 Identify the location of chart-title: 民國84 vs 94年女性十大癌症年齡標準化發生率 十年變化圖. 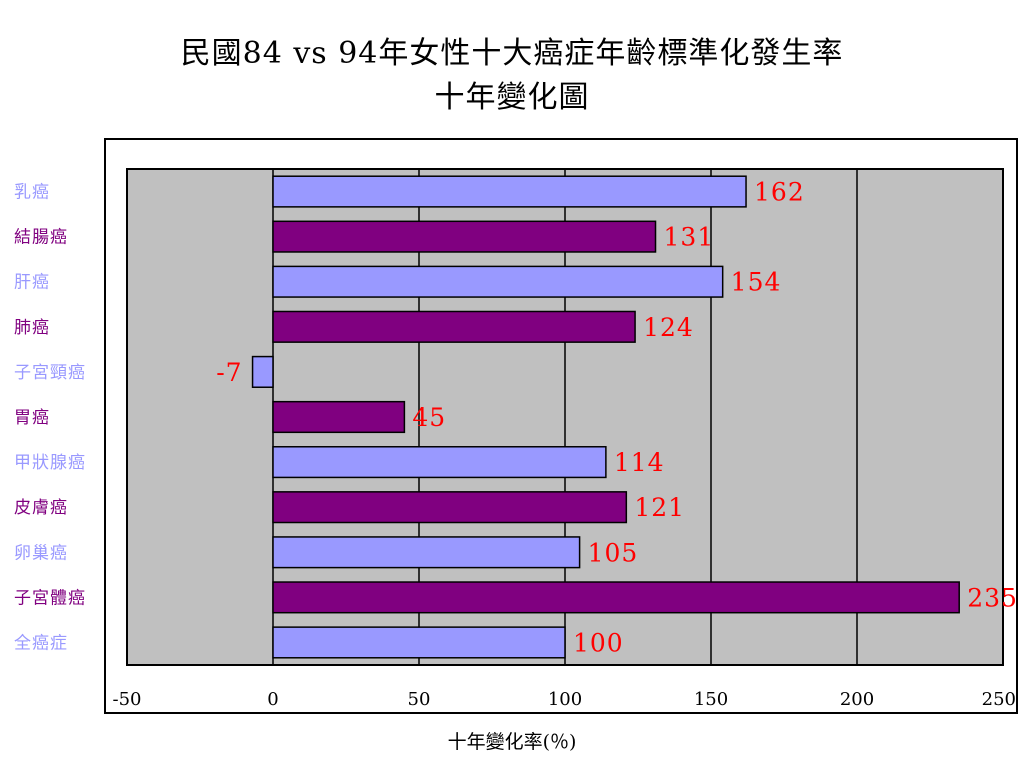
(512, 76).